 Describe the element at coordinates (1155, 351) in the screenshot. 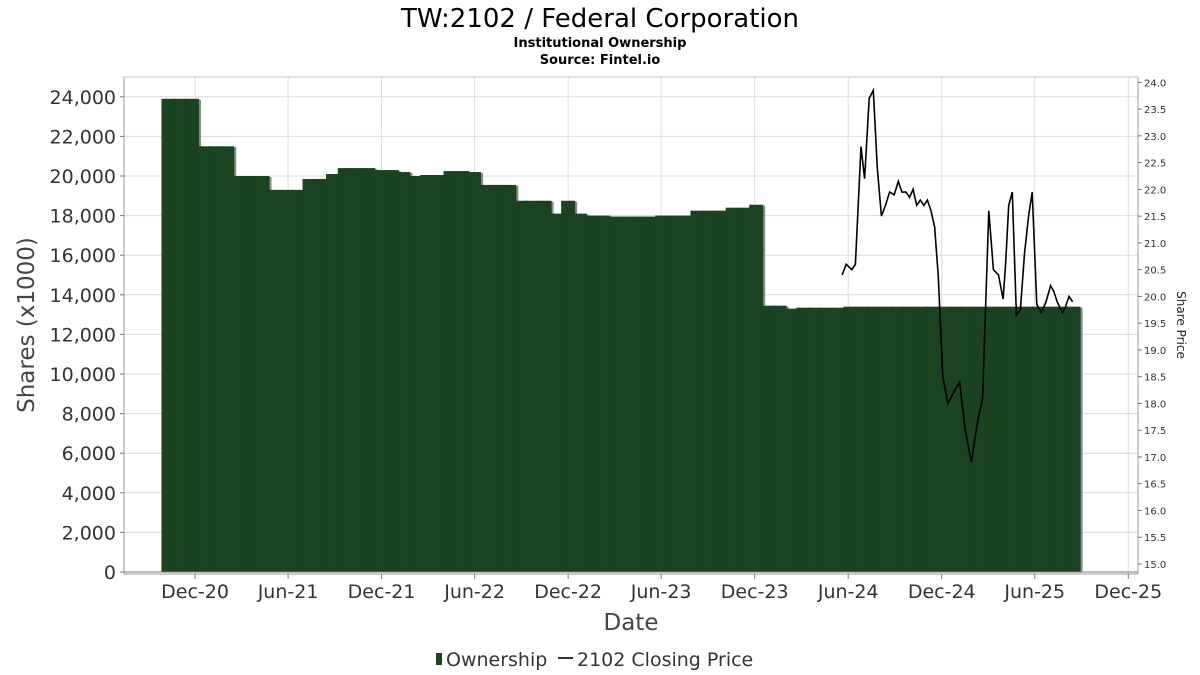

I see `y2-tick-label: 19.0` at that location.